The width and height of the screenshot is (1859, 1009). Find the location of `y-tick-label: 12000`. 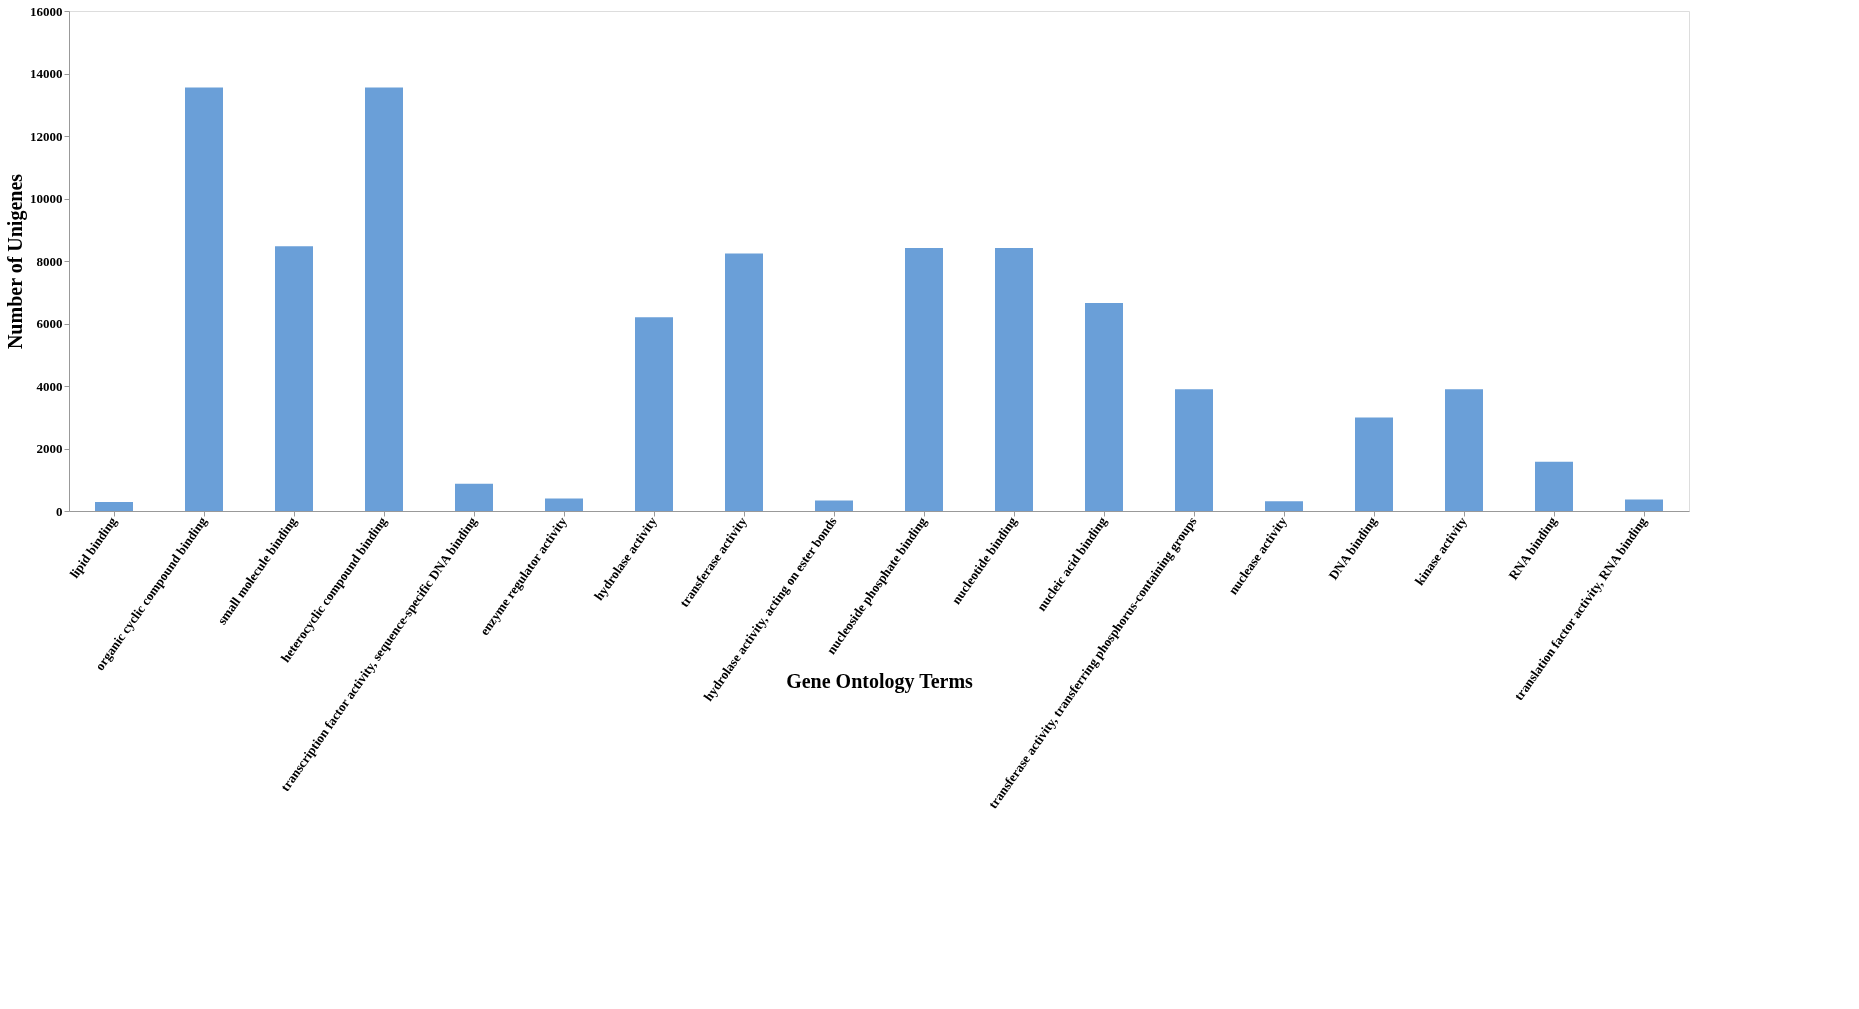

y-tick-label: 12000 is located at coordinates (46, 136).